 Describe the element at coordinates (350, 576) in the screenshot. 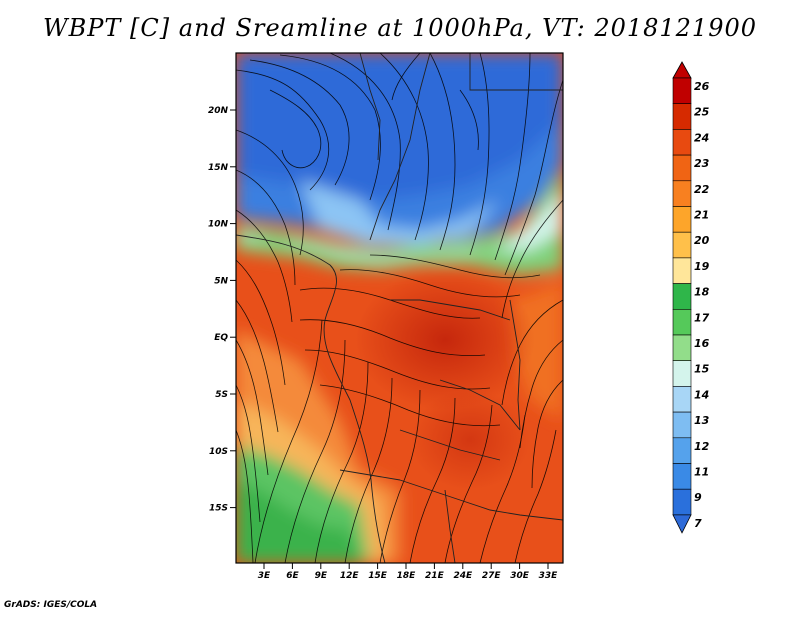

I see `lon-label: 12E` at that location.